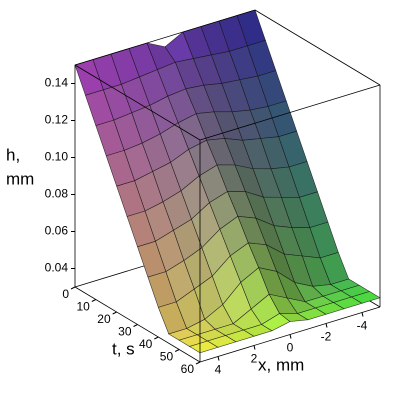 The image size is (400, 400). I want to click on surface-patch, so click(365, 297).